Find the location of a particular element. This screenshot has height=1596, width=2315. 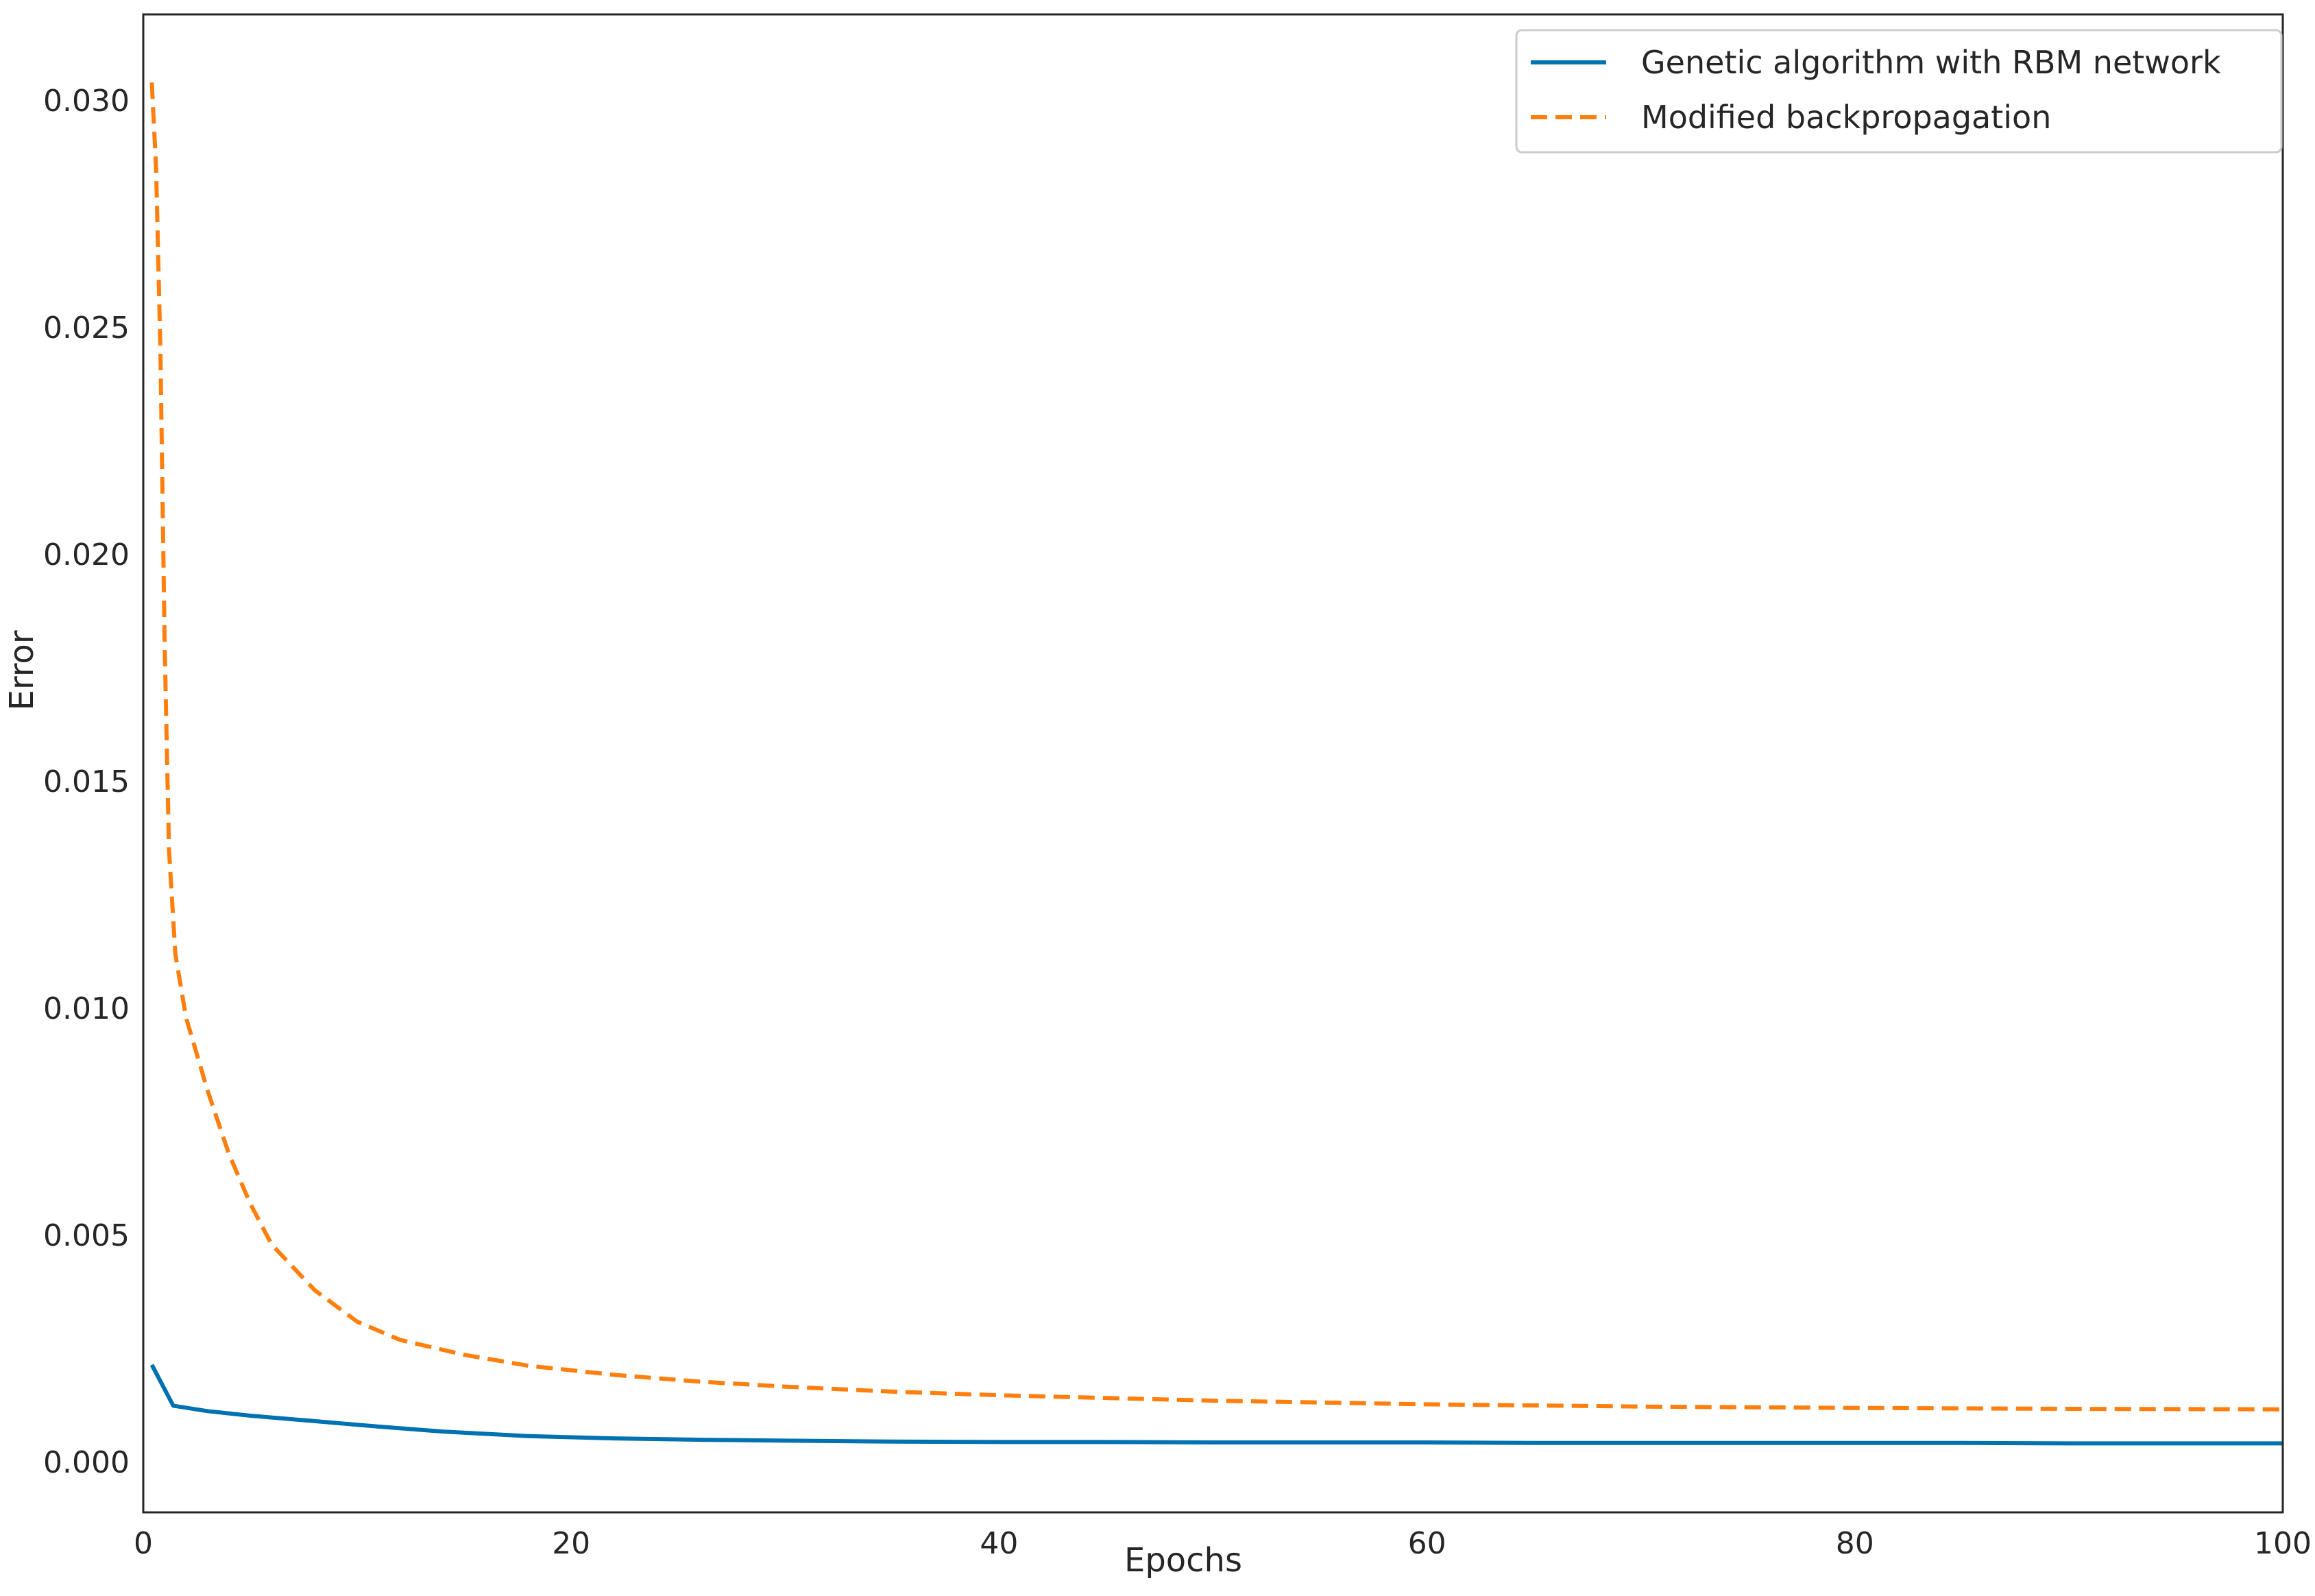

y-tick-label: 0.025 is located at coordinates (87, 329).